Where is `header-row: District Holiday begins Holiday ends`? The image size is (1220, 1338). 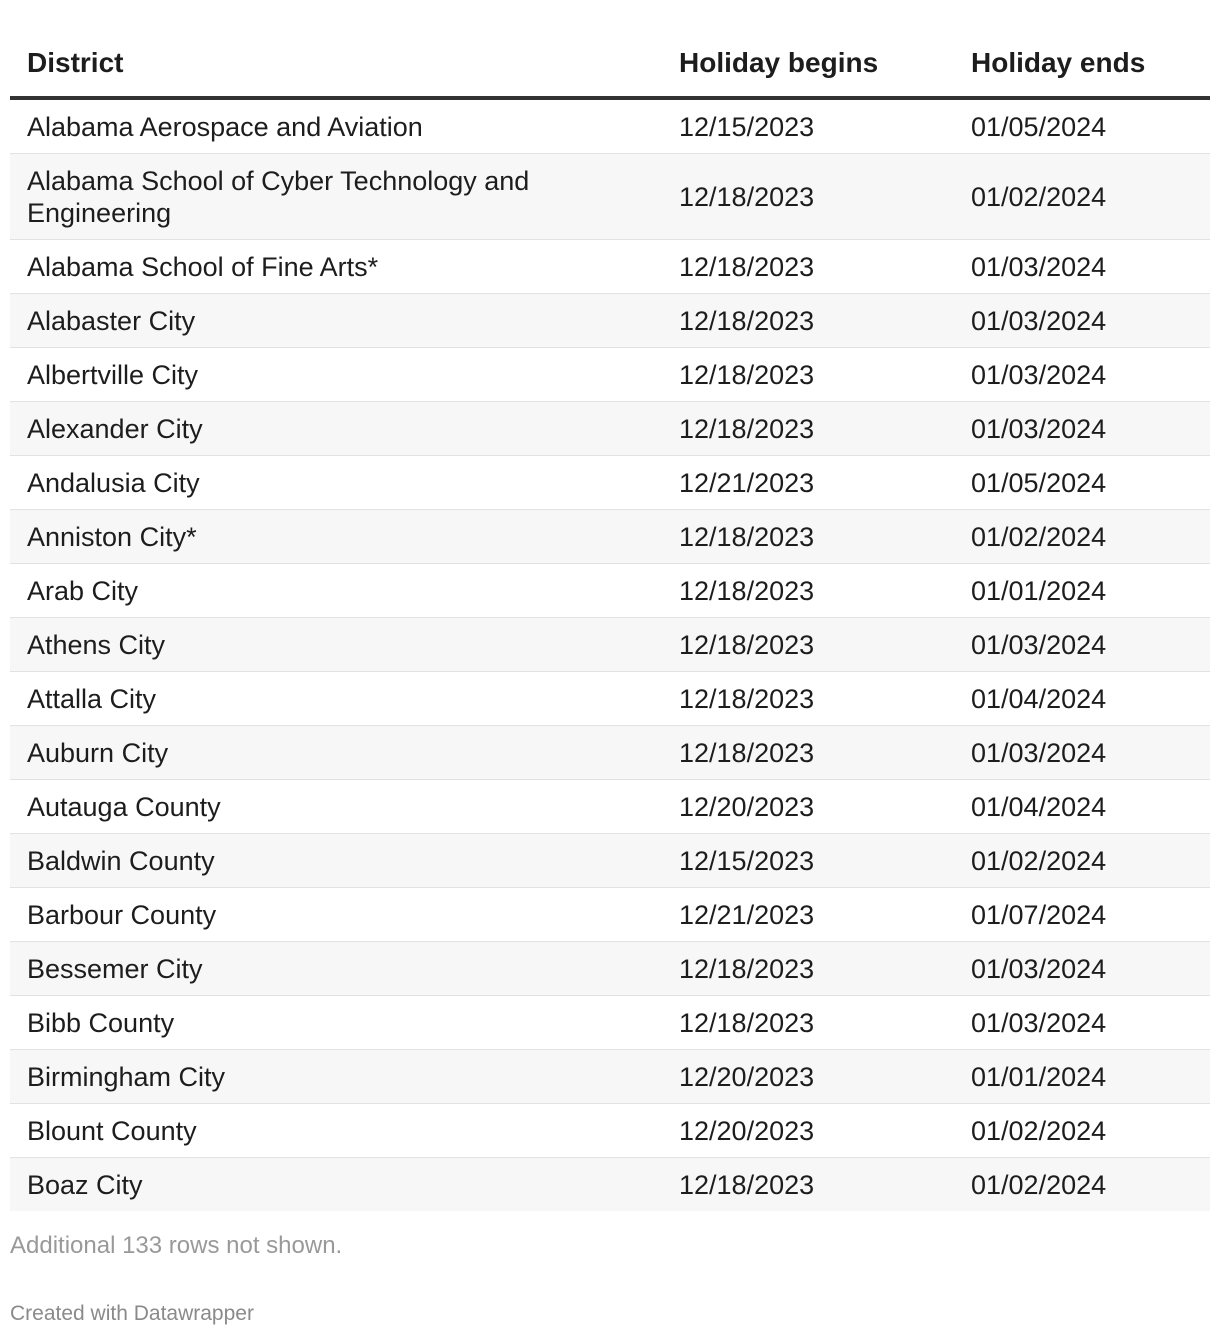 header-row: District Holiday begins Holiday ends is located at coordinates (610, 65).